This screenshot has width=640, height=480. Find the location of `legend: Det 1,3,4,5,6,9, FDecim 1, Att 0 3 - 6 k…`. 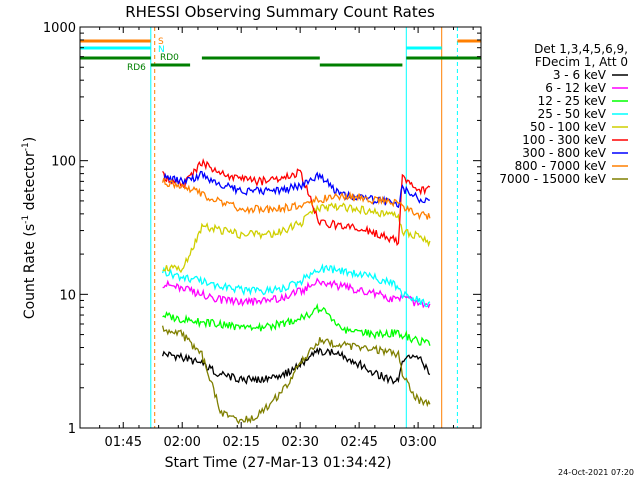

legend: Det 1,3,4,5,6,9, FDecim 1, Att 0 3 - 6 k… is located at coordinates (563, 114).